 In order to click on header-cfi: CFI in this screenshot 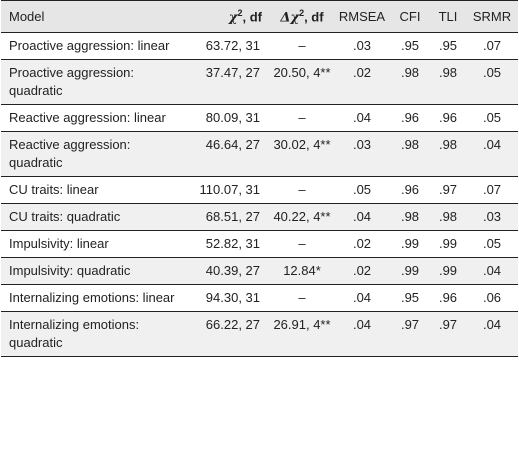, I will do `click(410, 16)`.